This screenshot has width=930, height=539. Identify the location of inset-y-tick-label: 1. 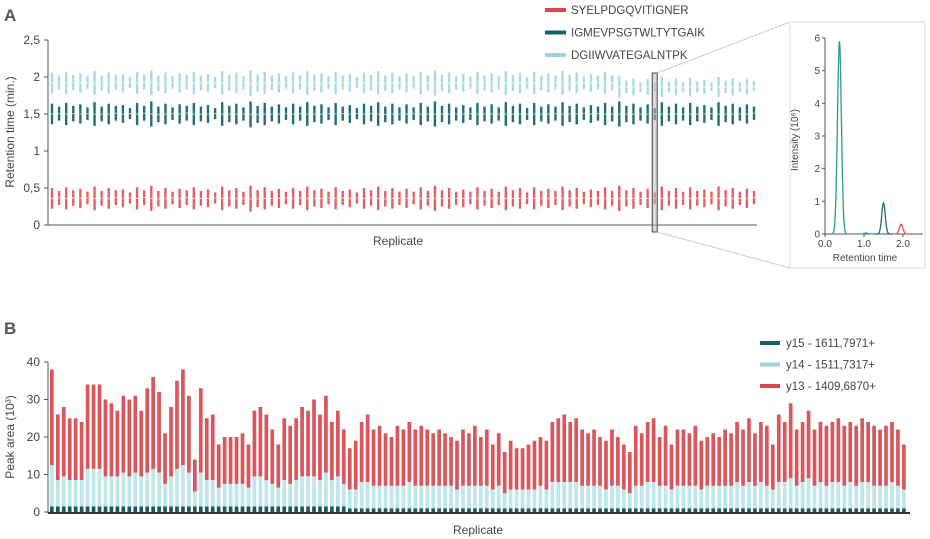
(817, 202).